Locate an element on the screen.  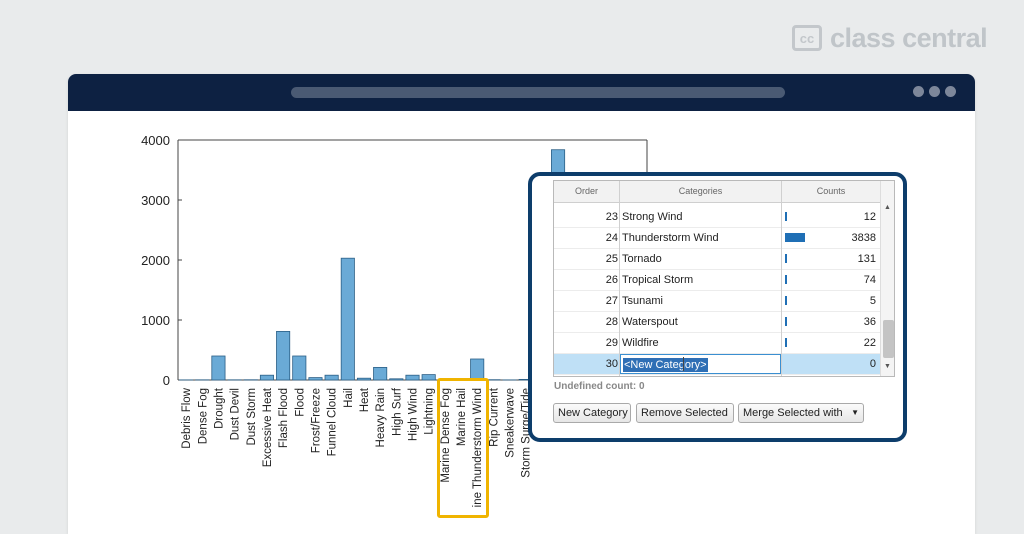
table-header: Order Categories Counts is located at coordinates (717, 192).